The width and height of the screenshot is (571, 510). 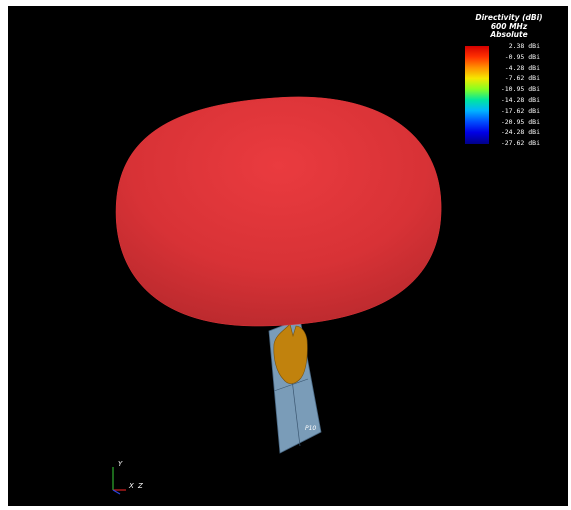 I want to click on antenna-model, so click(x=295, y=386).